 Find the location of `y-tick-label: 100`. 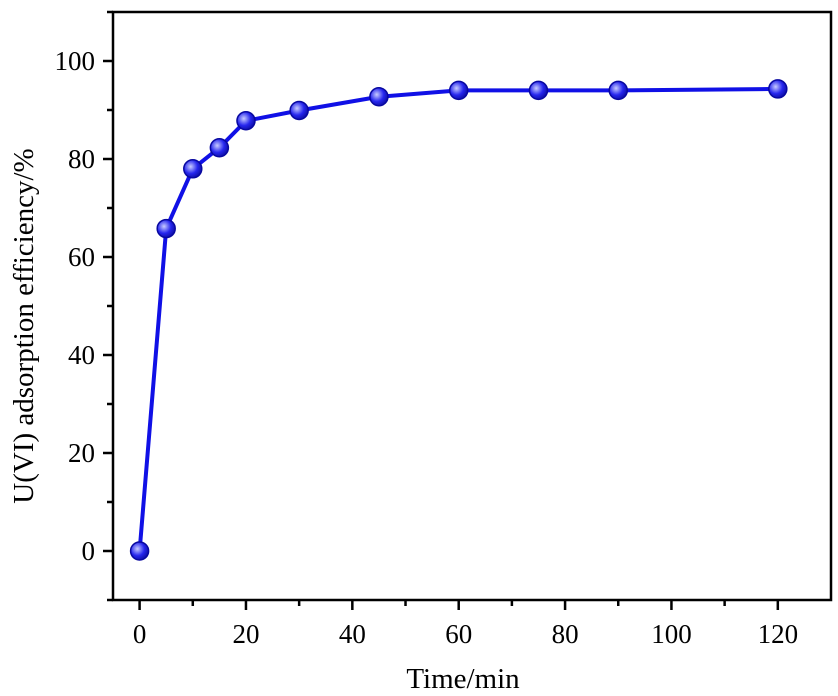

y-tick-label: 100 is located at coordinates (75, 61).